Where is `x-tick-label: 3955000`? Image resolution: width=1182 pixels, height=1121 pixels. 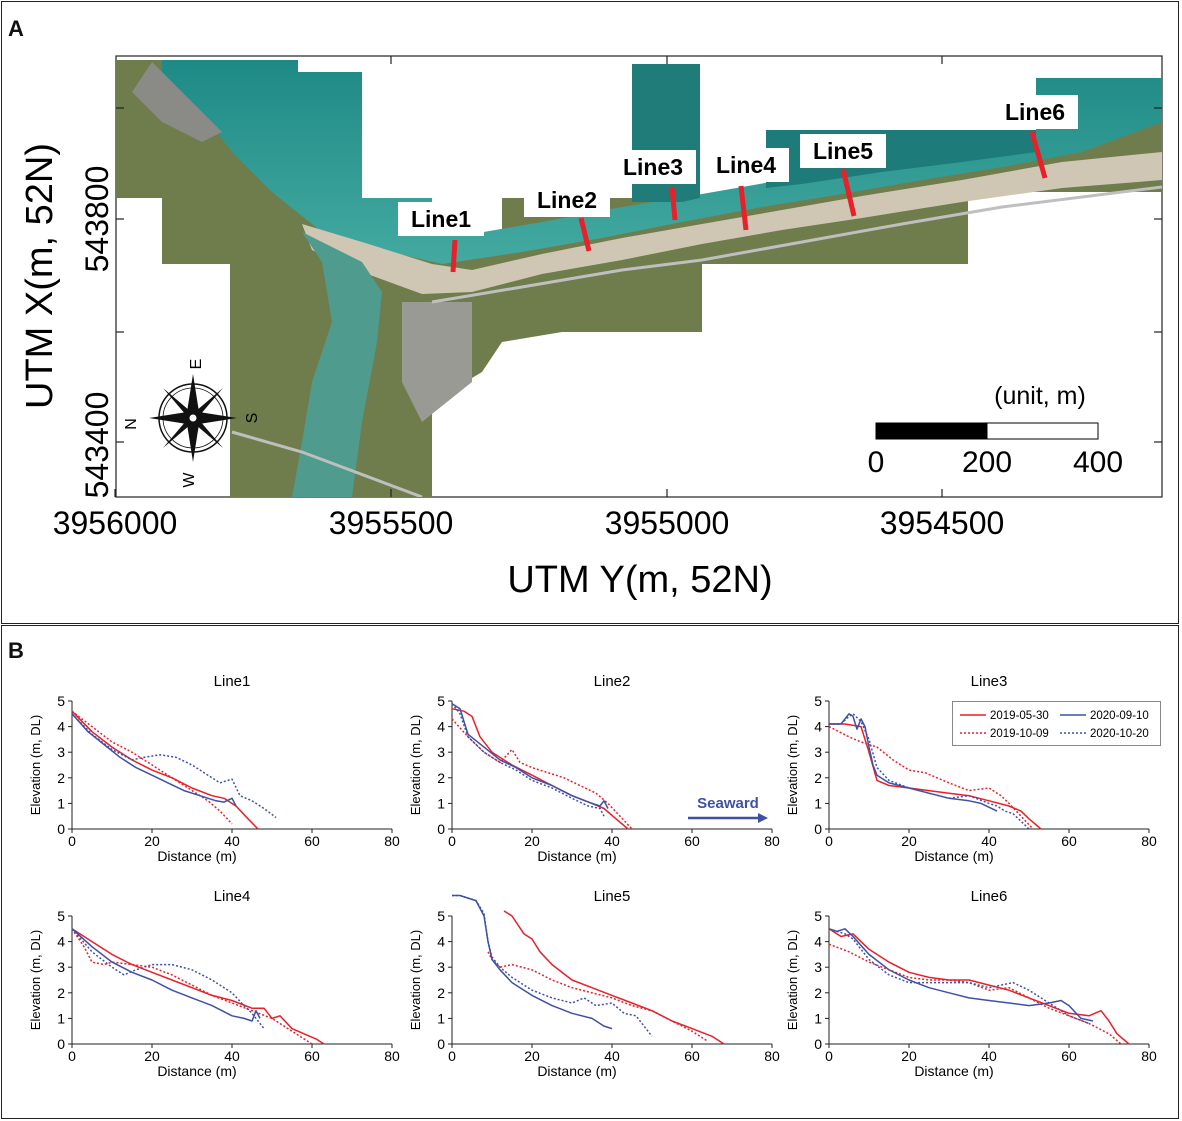 x-tick-label: 3955000 is located at coordinates (667, 523).